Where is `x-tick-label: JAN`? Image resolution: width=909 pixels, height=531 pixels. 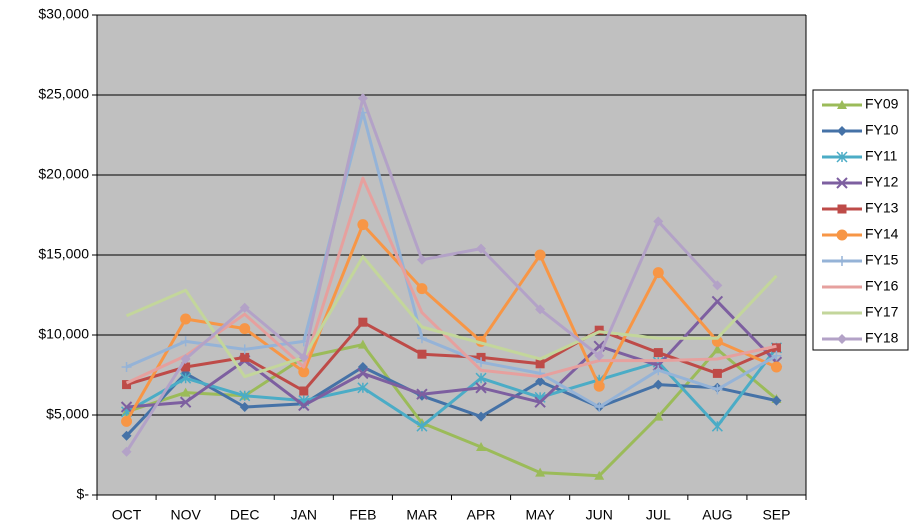
x-tick-label: JAN is located at coordinates (304, 515).